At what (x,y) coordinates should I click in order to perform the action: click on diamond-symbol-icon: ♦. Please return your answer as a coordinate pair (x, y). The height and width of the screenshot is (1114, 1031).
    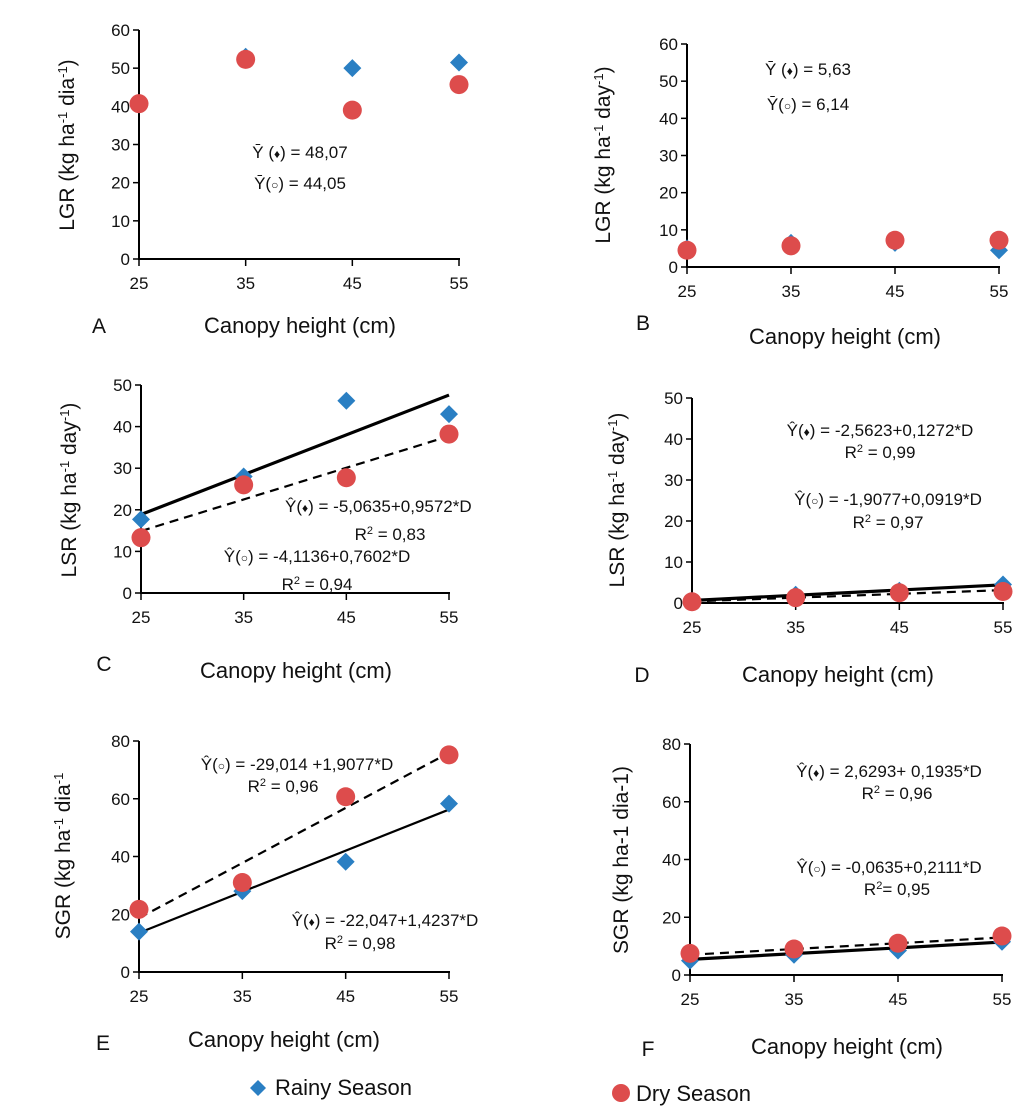
    Looking at the image, I should click on (807, 432).